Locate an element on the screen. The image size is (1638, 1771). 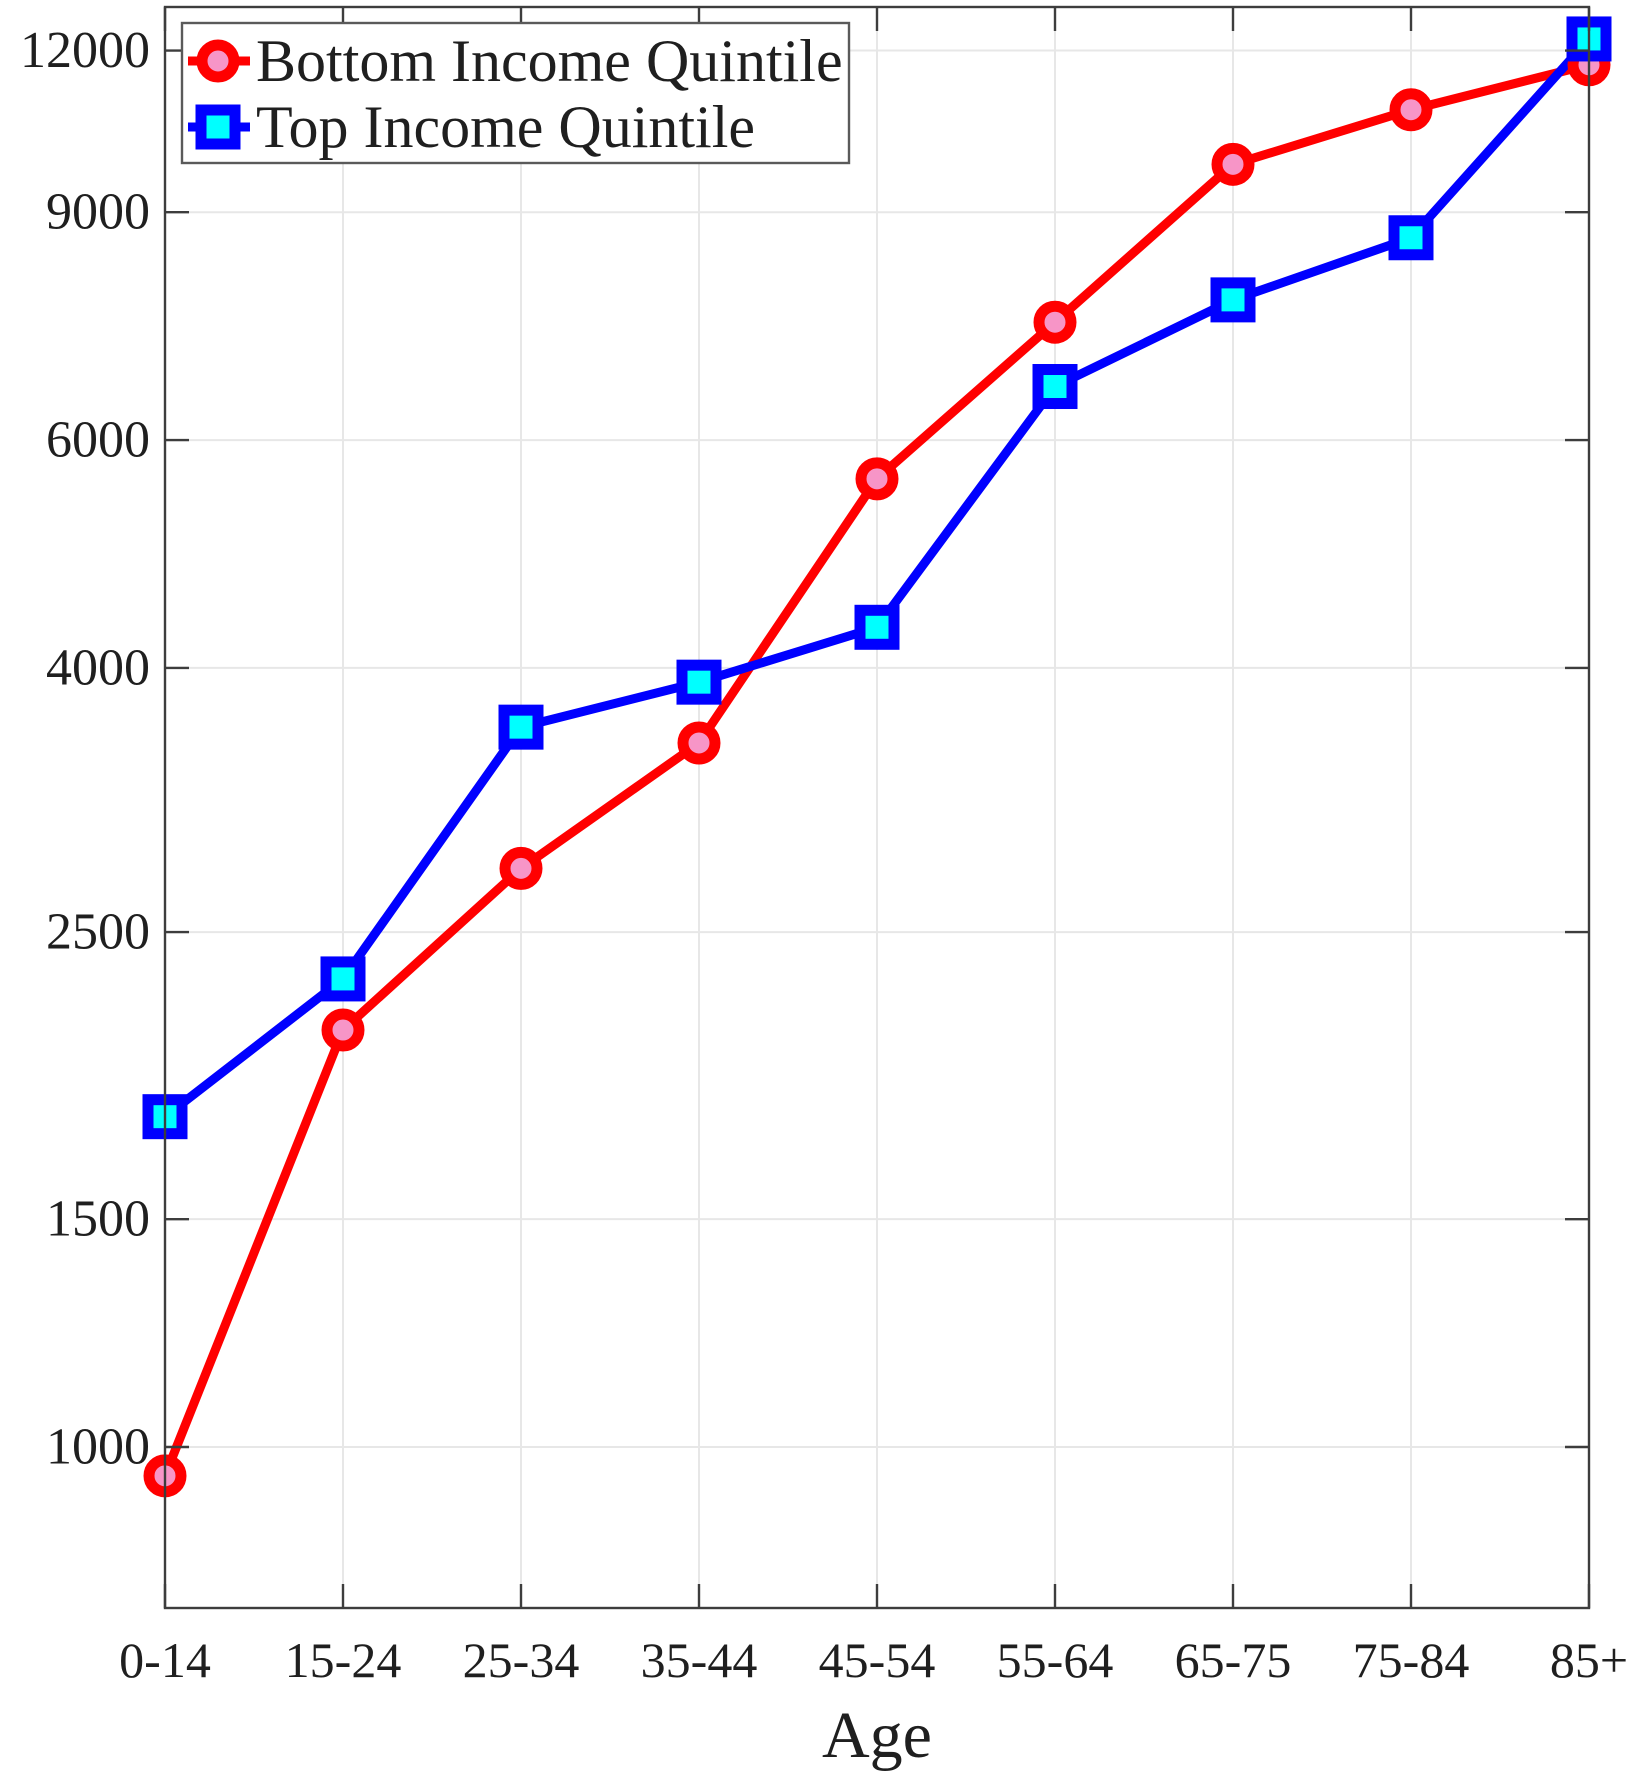
y-tick-label: 1000 is located at coordinates (98, 1447).